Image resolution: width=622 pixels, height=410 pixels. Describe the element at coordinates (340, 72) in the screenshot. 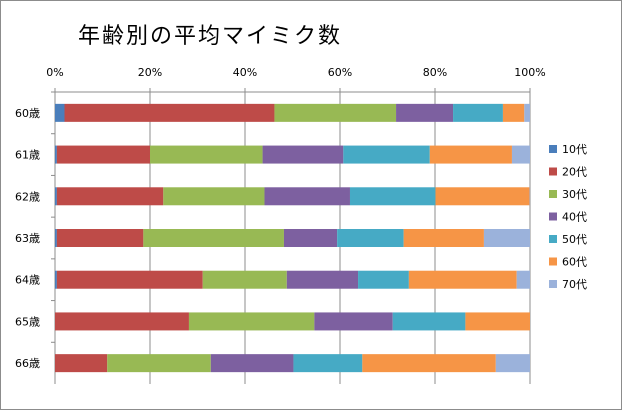

I see `x-tick-label: 60%` at that location.